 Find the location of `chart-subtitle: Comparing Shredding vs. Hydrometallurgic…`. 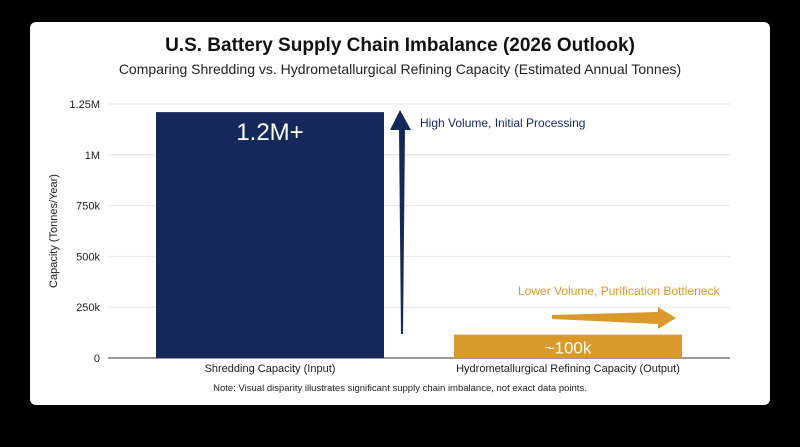

chart-subtitle: Comparing Shredding vs. Hydrometallurgic… is located at coordinates (400, 69).